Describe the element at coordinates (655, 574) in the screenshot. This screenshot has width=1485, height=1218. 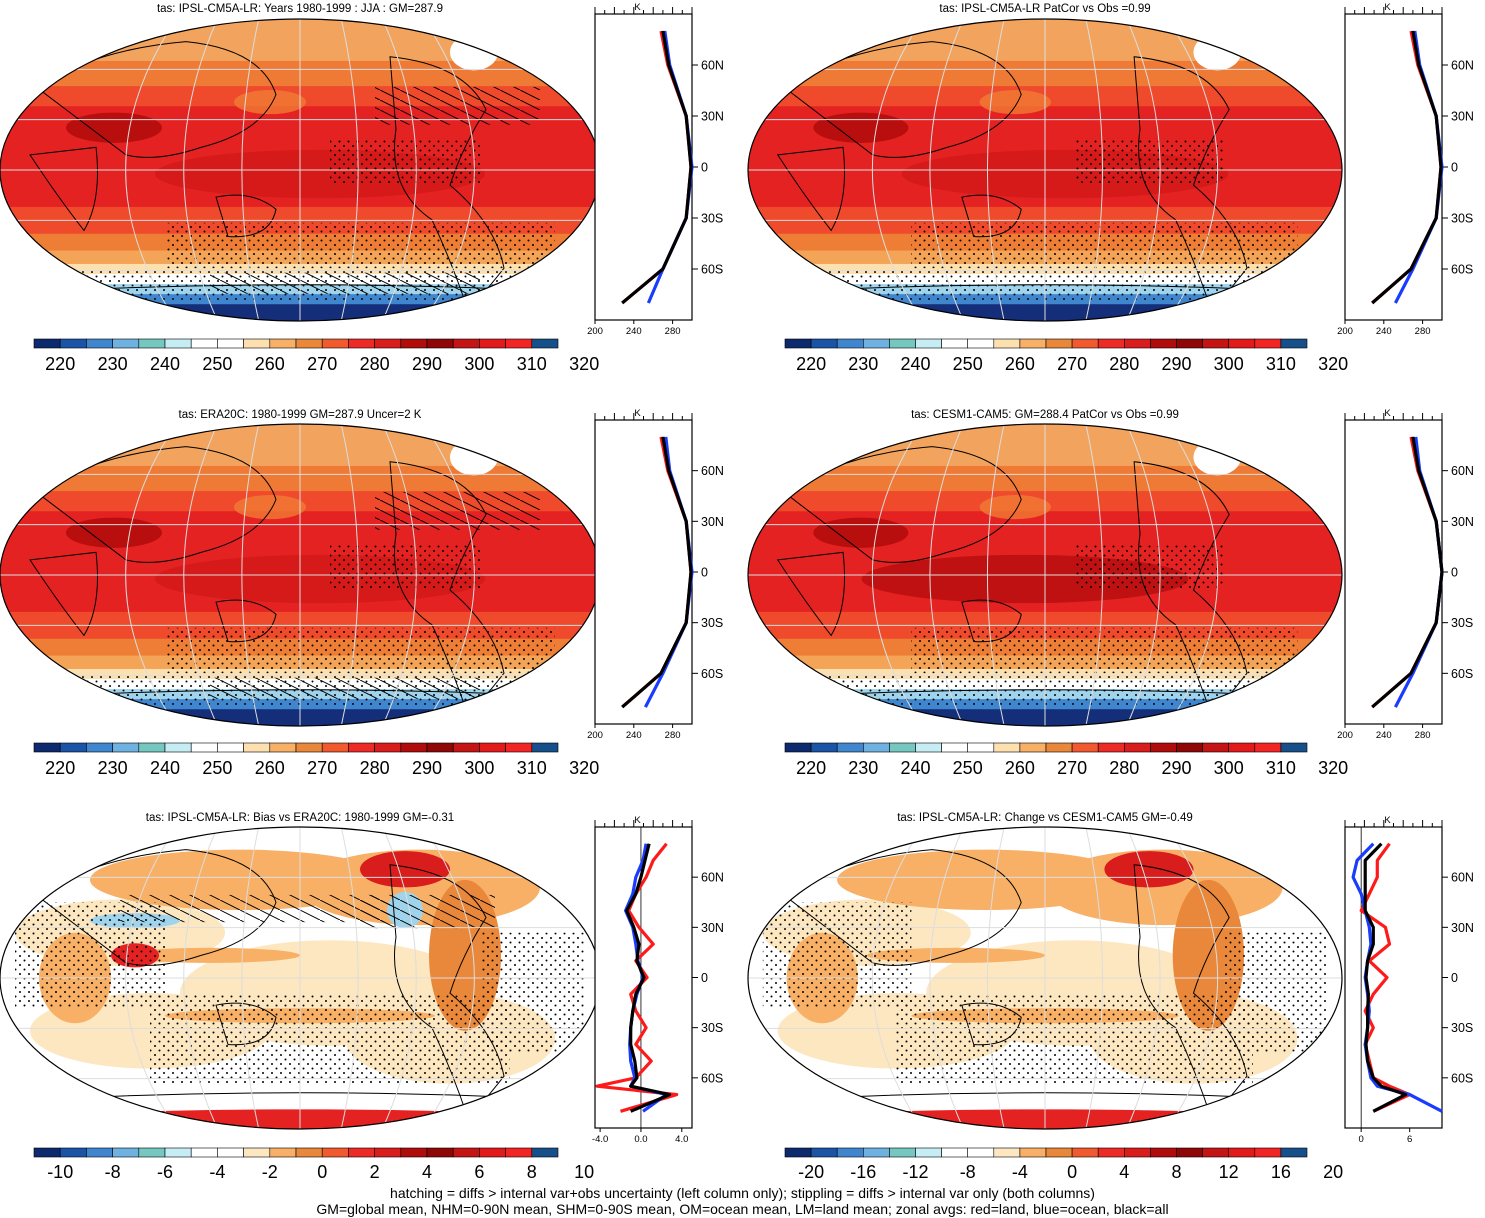
I see `zonal-profile: K 60N 30N 0 30S 60S 200 240 280` at that location.